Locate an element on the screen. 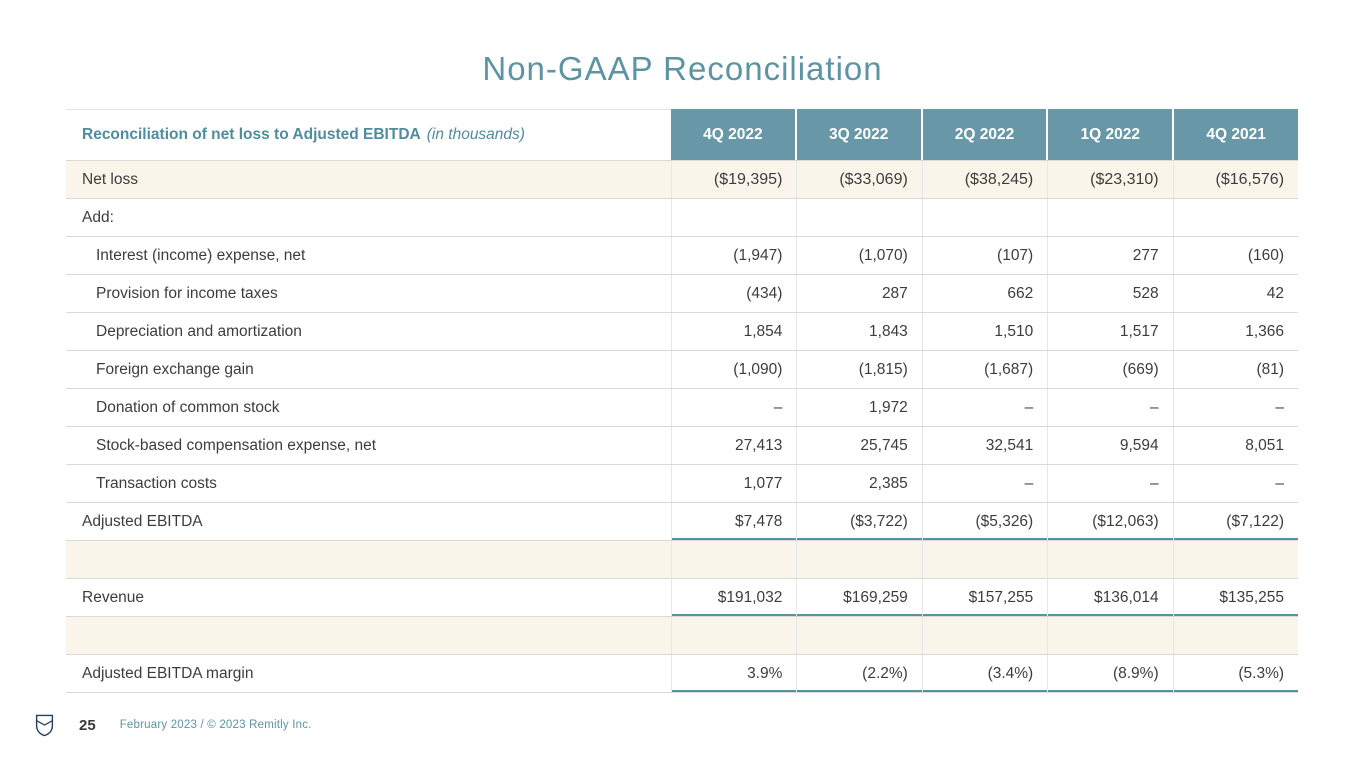 The width and height of the screenshot is (1365, 768). cell-value: 1,510 is located at coordinates (984, 331).